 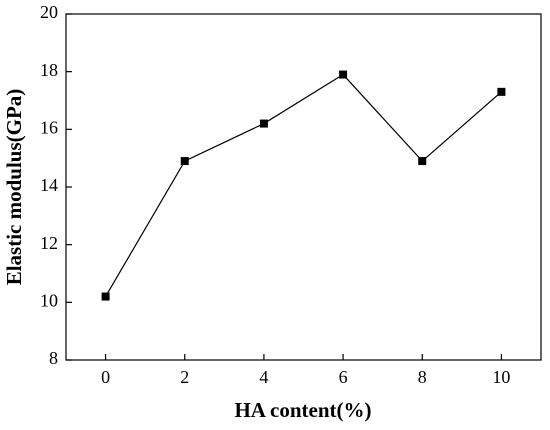 I want to click on y-tick-label: 16, so click(x=49, y=127).